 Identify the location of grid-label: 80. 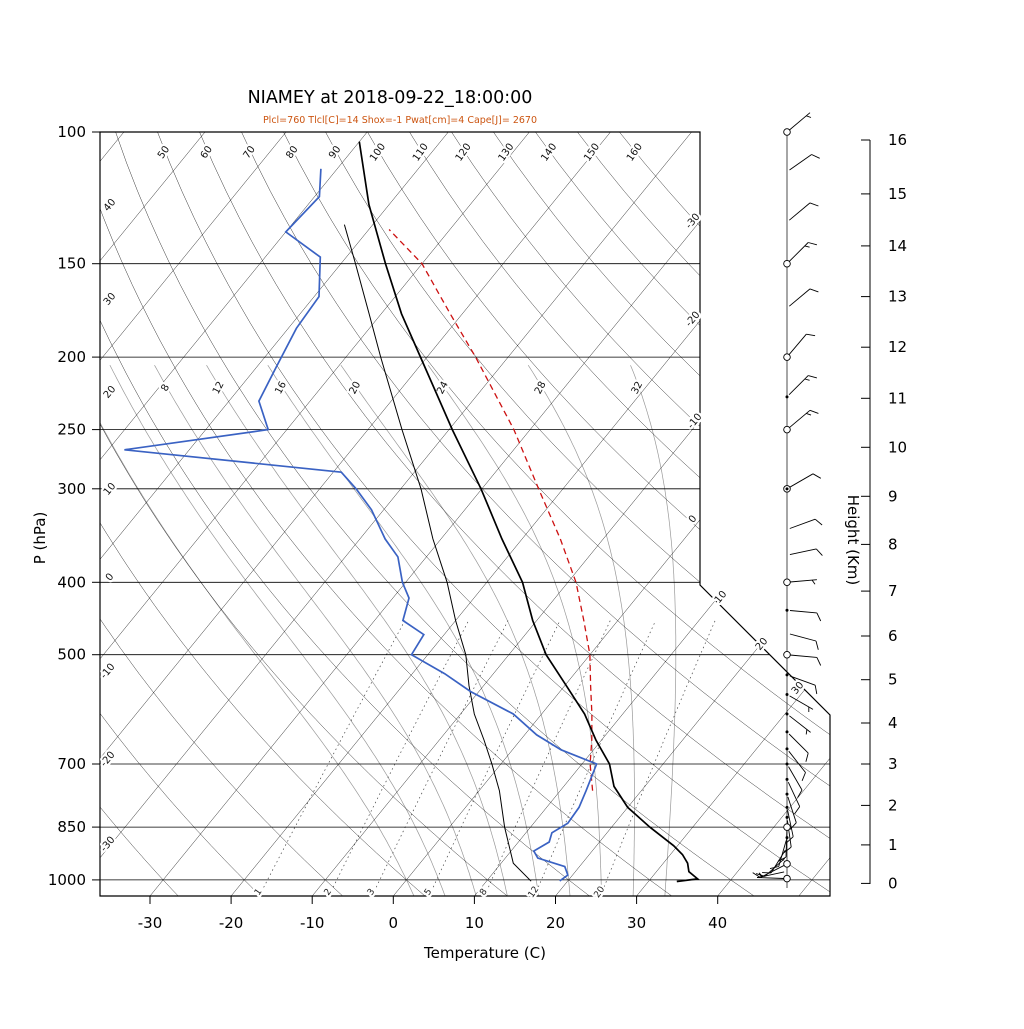
(292, 152).